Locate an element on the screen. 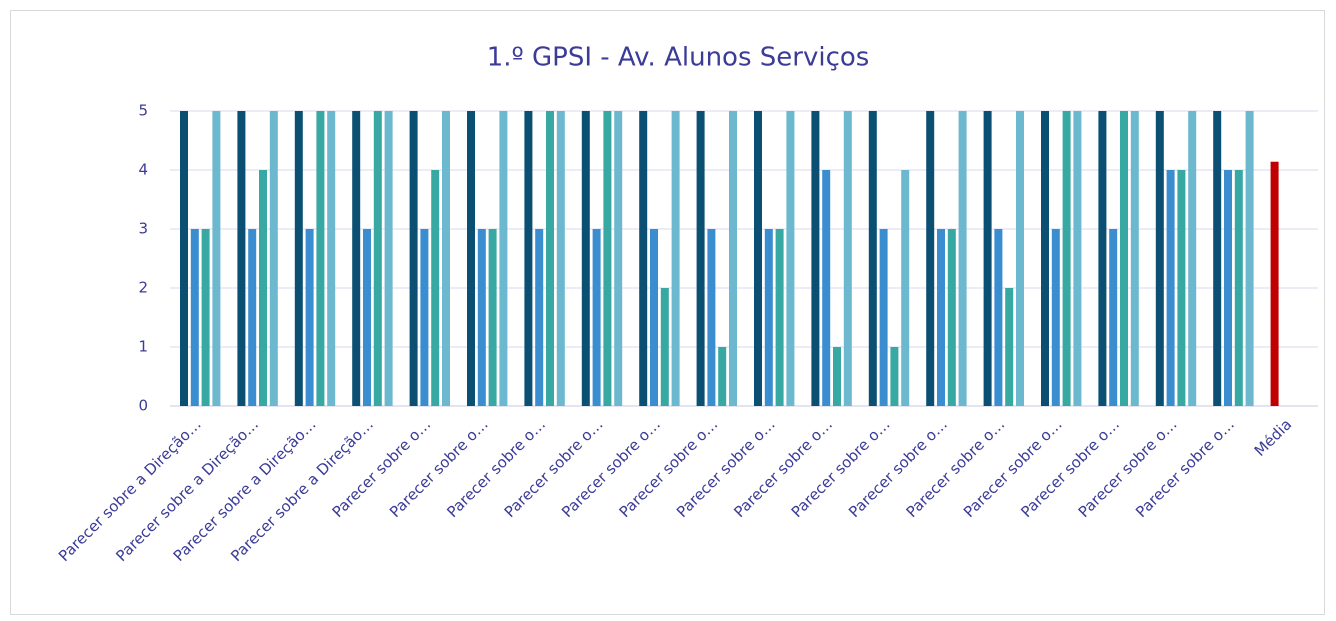 The image size is (1336, 621). y-tick-label: 0 is located at coordinates (143, 406).